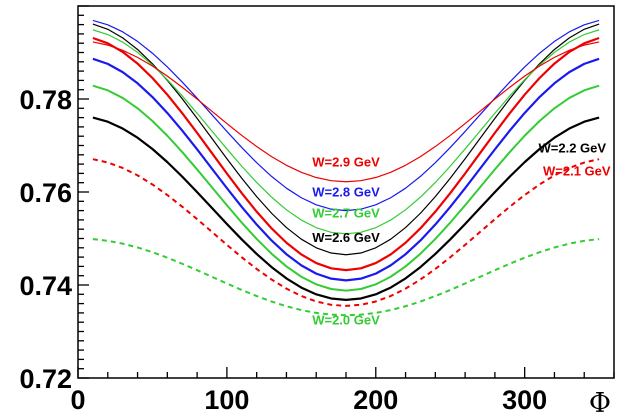 This screenshot has width=630, height=418. I want to click on series-label: W=2.8 GeV, so click(346, 192).